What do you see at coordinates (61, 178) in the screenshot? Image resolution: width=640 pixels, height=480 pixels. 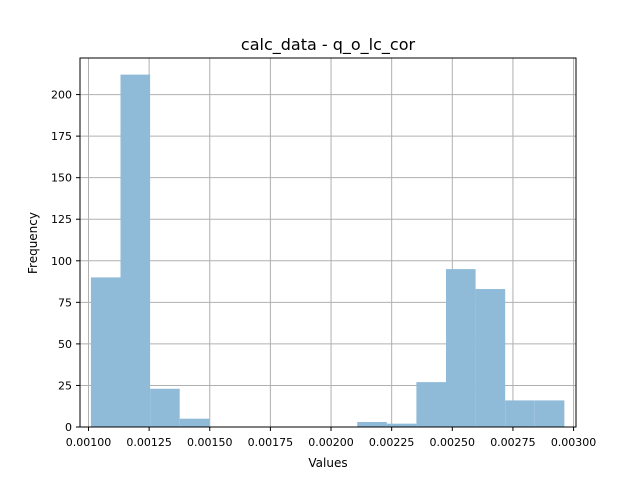 I see `y-tick-label: 150` at bounding box center [61, 178].